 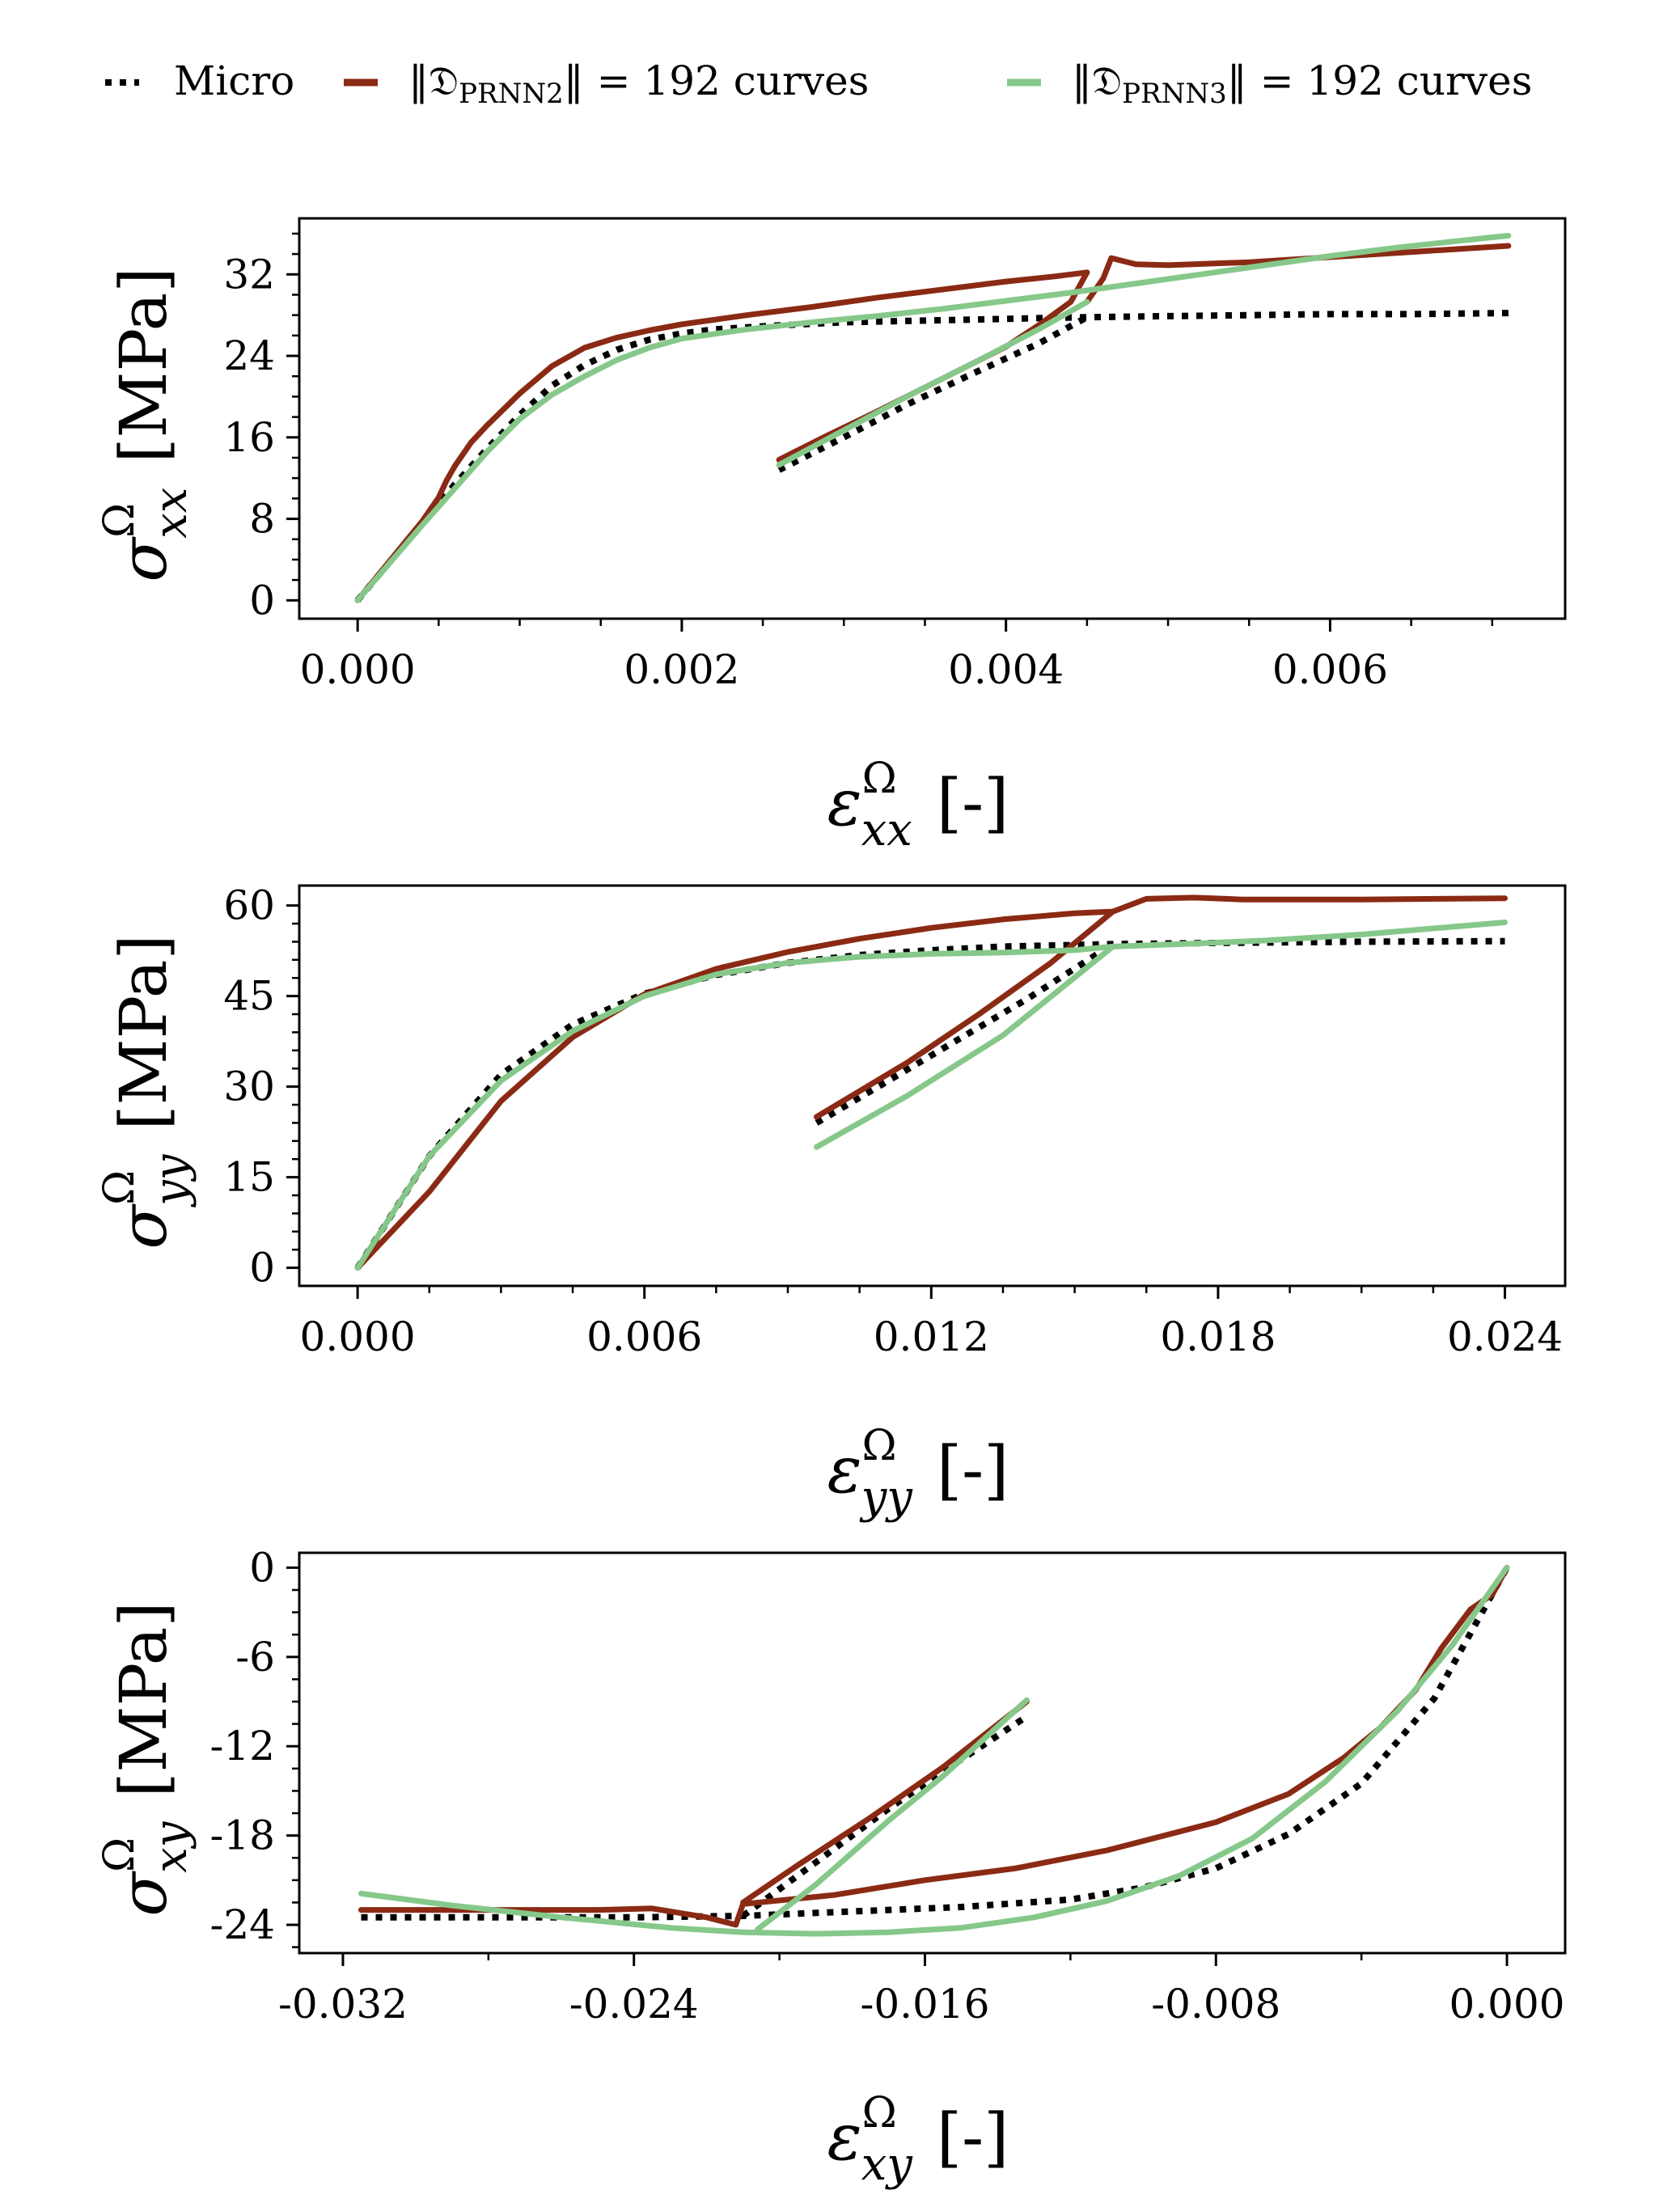 I want to click on x-tick-label: 0.024, so click(x=1505, y=1336).